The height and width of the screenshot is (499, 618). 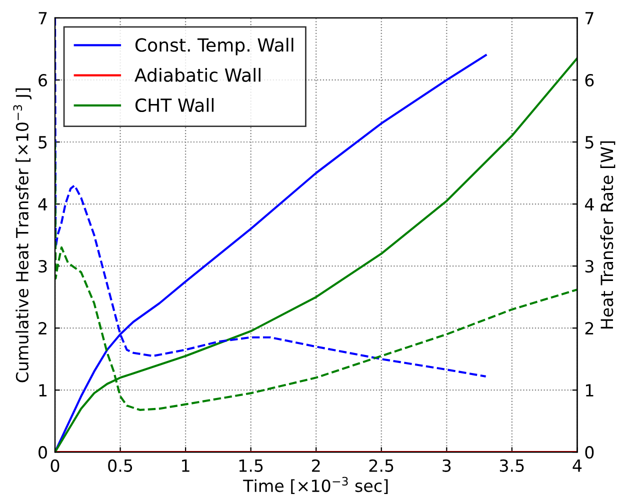 What do you see at coordinates (22, 235) in the screenshot?
I see `y-axis-title: Cumulative Heat Transfer [×10$^{−3}$ J]` at bounding box center [22, 235].